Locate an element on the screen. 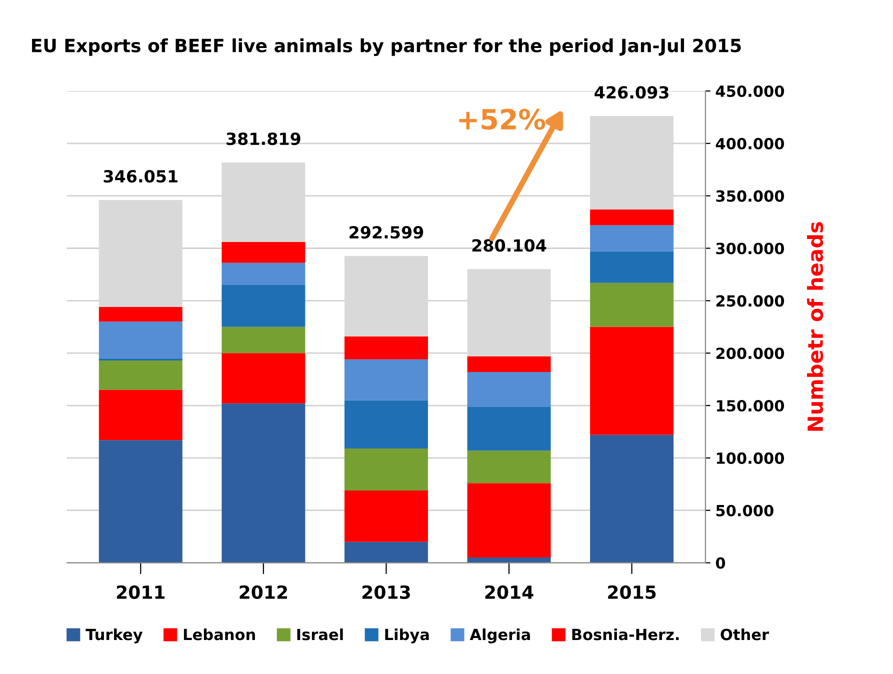 Image resolution: width=893 pixels, height=674 pixels. y-tick-label: 300.000 is located at coordinates (750, 248).